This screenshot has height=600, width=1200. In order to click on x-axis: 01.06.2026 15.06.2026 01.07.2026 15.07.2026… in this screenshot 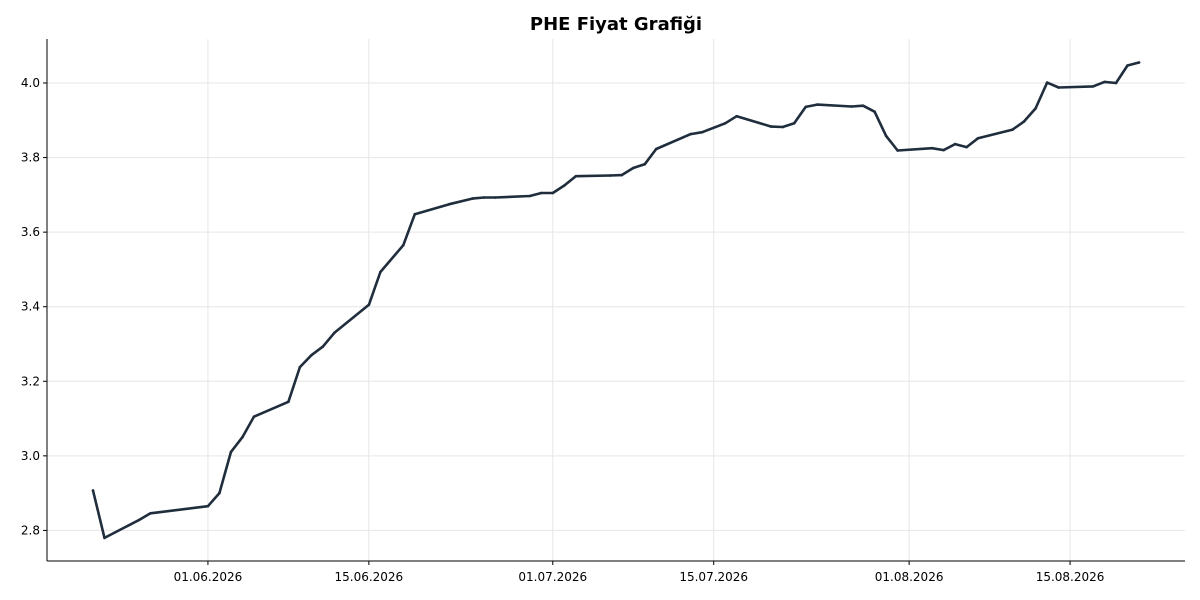, I will do `click(639, 572)`.